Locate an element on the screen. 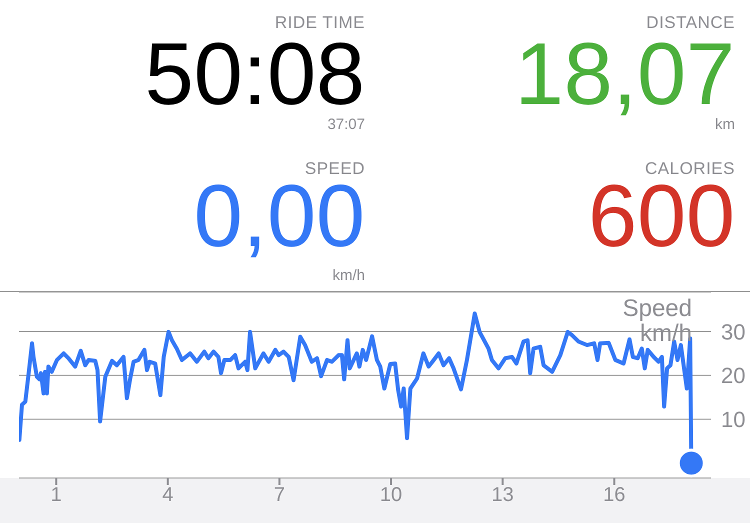 The height and width of the screenshot is (523, 750). y-tick-label: 20 is located at coordinates (733, 375).